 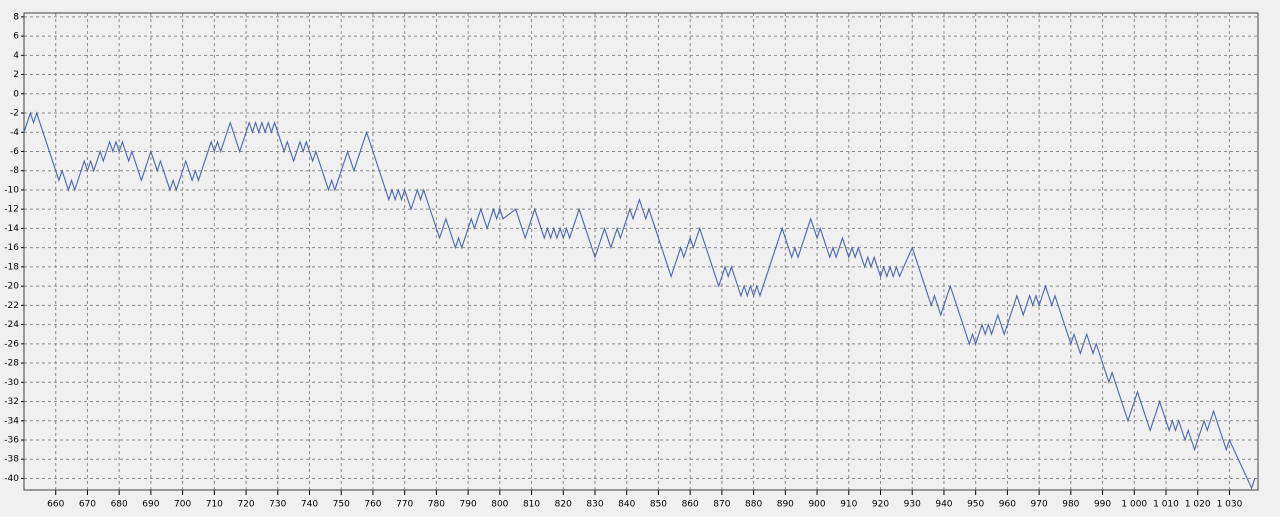 What do you see at coordinates (531, 505) in the screenshot?
I see `x-tick-label: 810` at bounding box center [531, 505].